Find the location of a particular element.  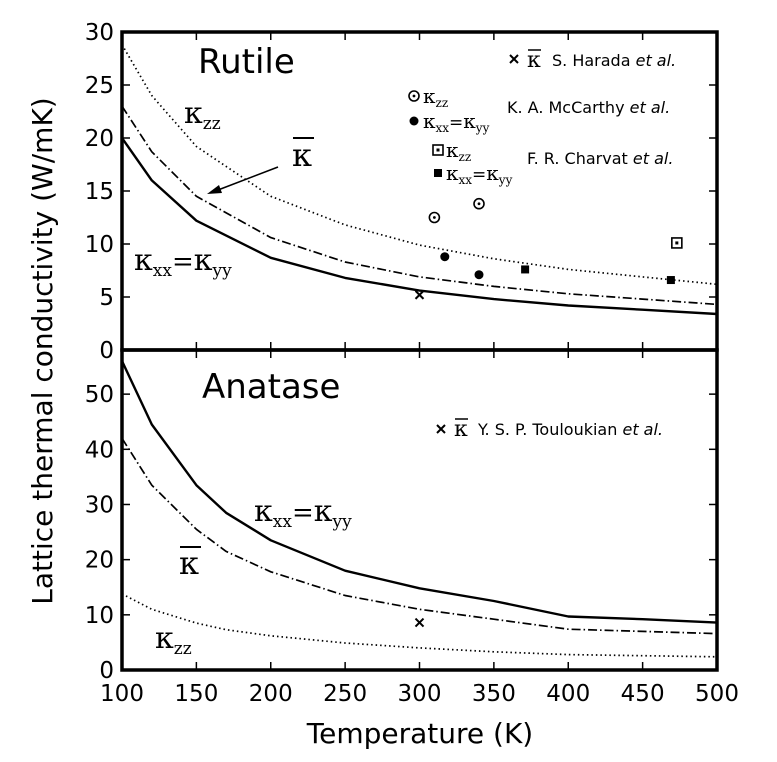

rutile-kzz-label: κzz is located at coordinates (202, 115).